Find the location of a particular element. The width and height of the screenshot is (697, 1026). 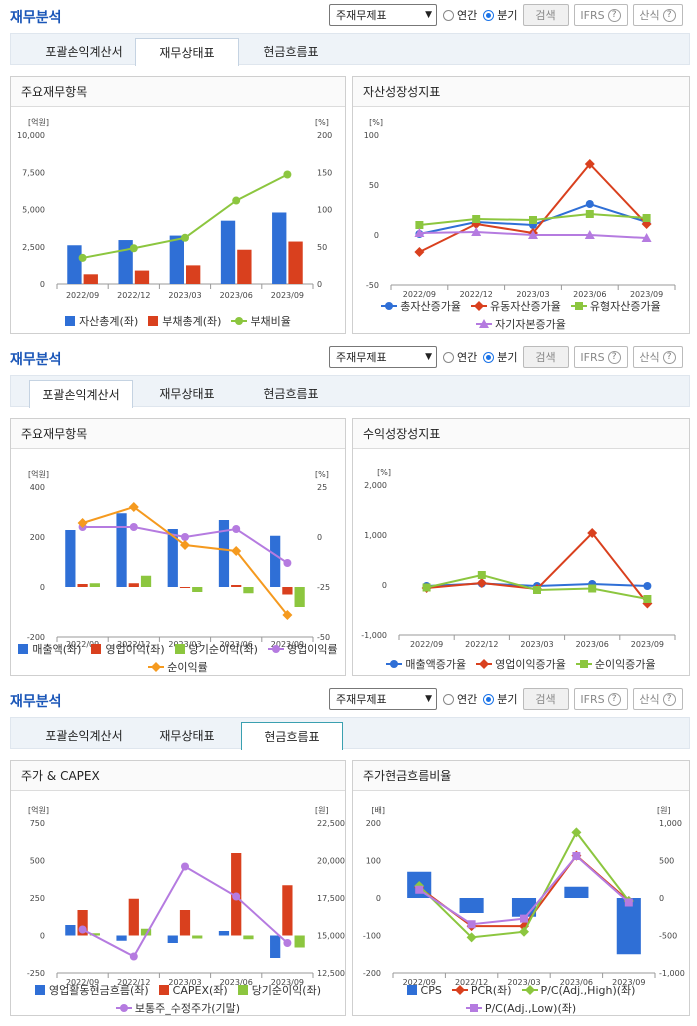

category-label: 2023/09 is located at coordinates (628, 982).